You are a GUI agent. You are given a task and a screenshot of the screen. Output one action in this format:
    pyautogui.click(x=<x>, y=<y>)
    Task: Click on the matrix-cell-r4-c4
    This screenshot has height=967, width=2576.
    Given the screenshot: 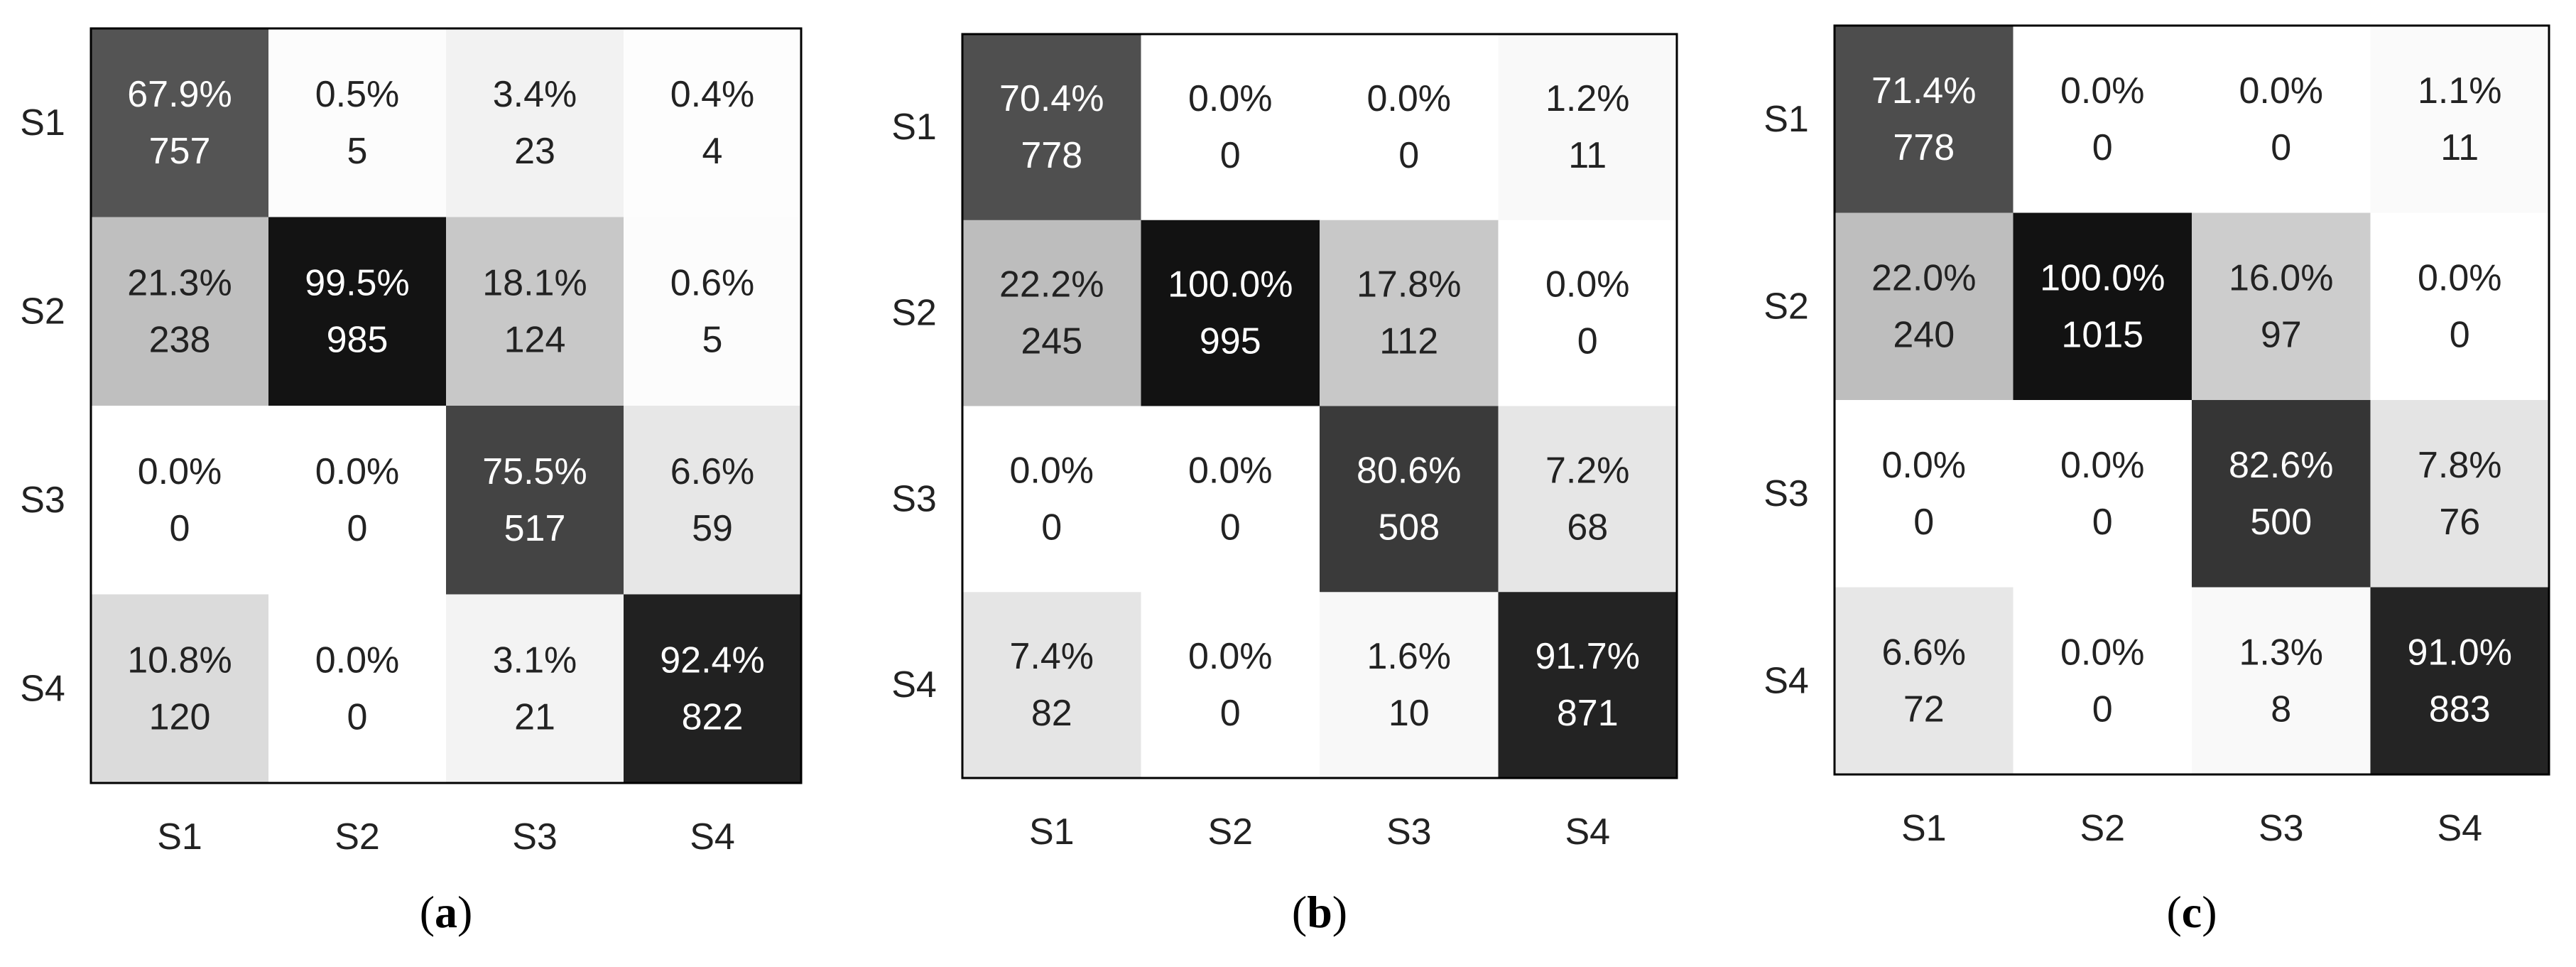 What is the action you would take?
    pyautogui.click(x=1588, y=685)
    